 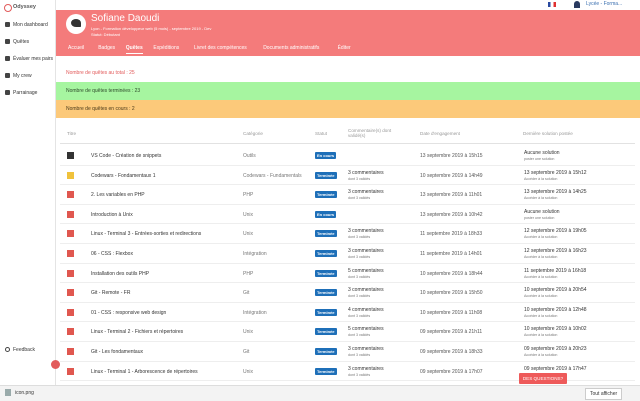 What do you see at coordinates (555, 329) in the screenshot?
I see `last-solution: 10 septembre 2019 à 10h02` at bounding box center [555, 329].